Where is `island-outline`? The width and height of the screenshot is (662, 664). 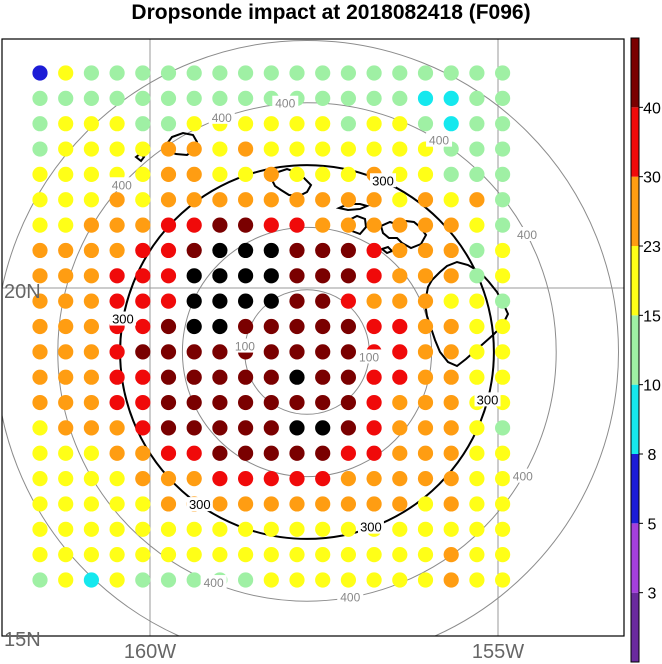 island-outline is located at coordinates (386, 250).